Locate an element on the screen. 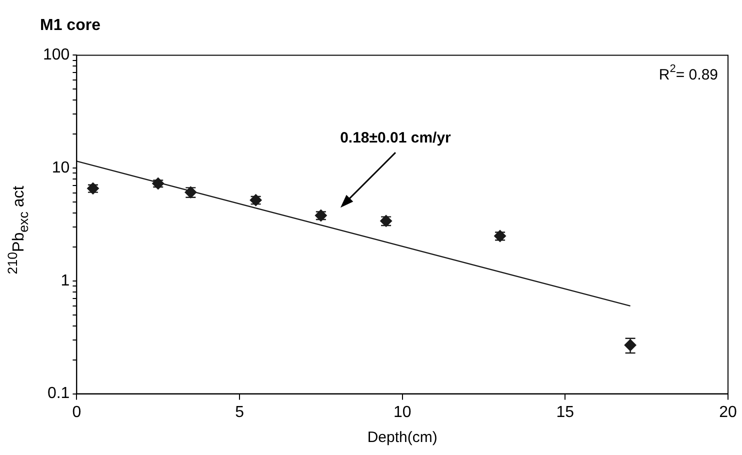  x-tick-label: 20 is located at coordinates (728, 412).